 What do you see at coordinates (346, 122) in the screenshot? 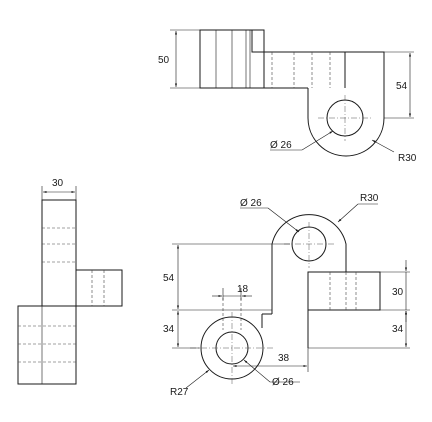
I see `top-view-boss` at bounding box center [346, 122].